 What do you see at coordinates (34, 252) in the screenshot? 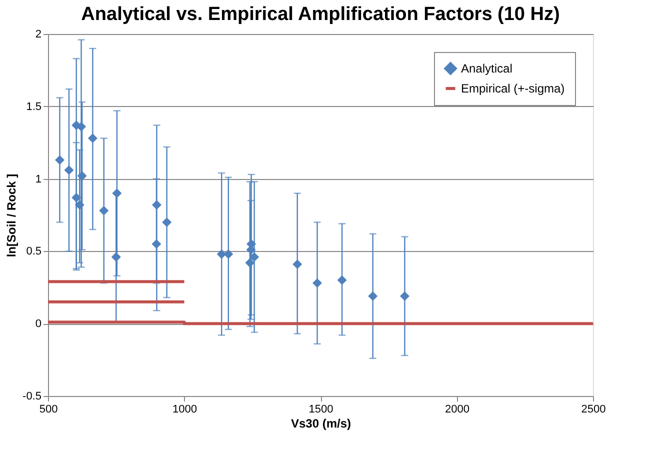
I see `y-tick-label: 0.5` at bounding box center [34, 252].